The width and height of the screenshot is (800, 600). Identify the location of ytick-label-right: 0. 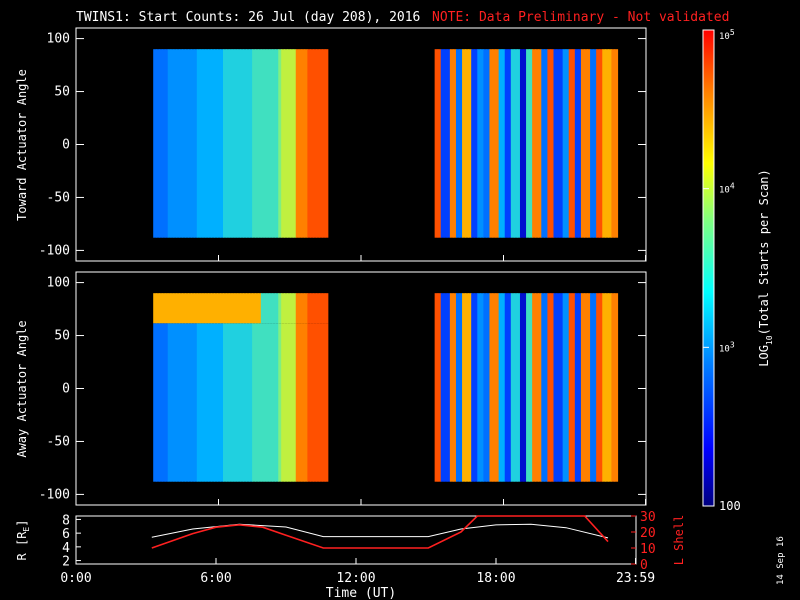
(644, 565).